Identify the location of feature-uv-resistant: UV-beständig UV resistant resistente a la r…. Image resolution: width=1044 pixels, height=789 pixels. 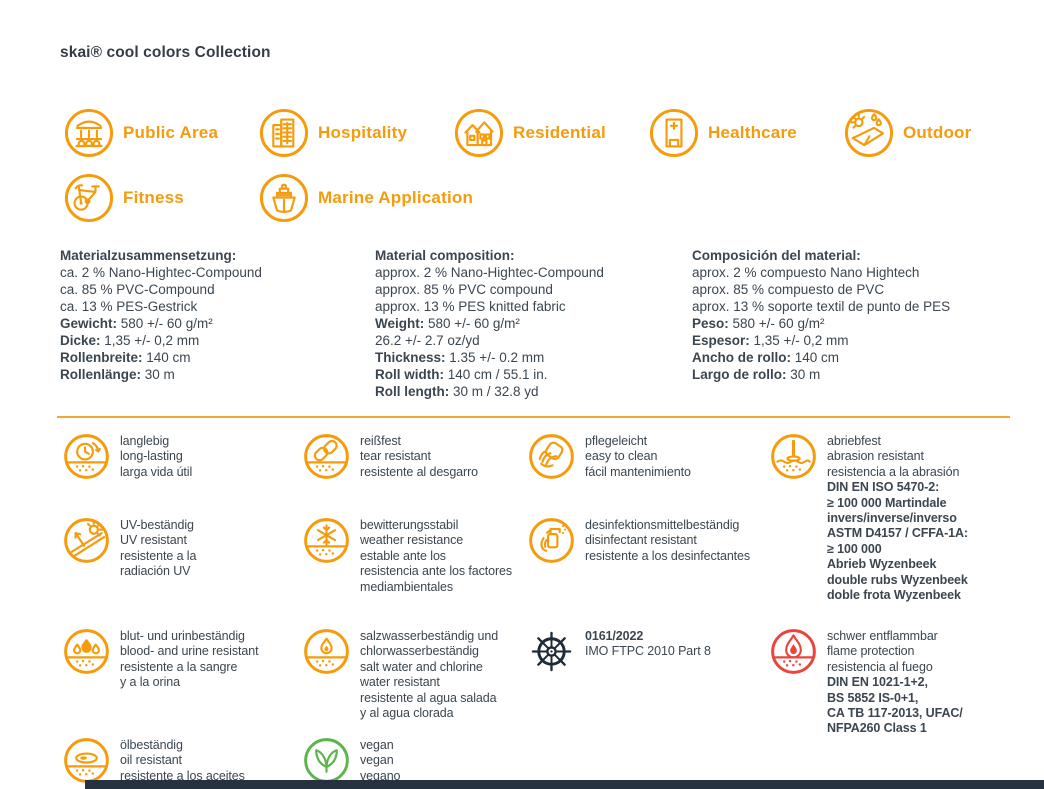
(129, 548).